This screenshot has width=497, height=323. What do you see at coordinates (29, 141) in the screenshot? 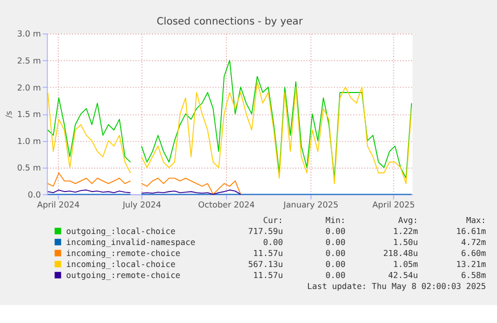
I see `y-tick-label: 1.0 m` at bounding box center [29, 141].